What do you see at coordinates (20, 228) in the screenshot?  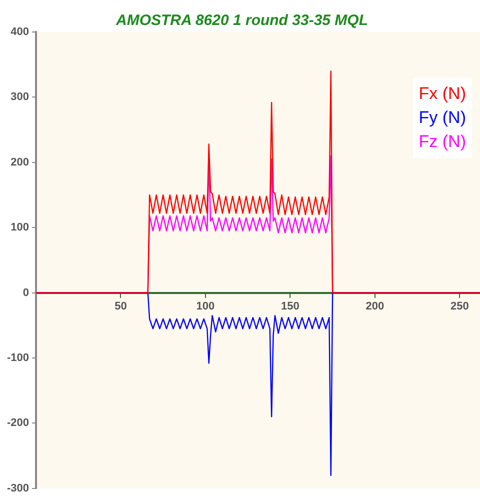 I see `y-tick-label: 100` at bounding box center [20, 228].